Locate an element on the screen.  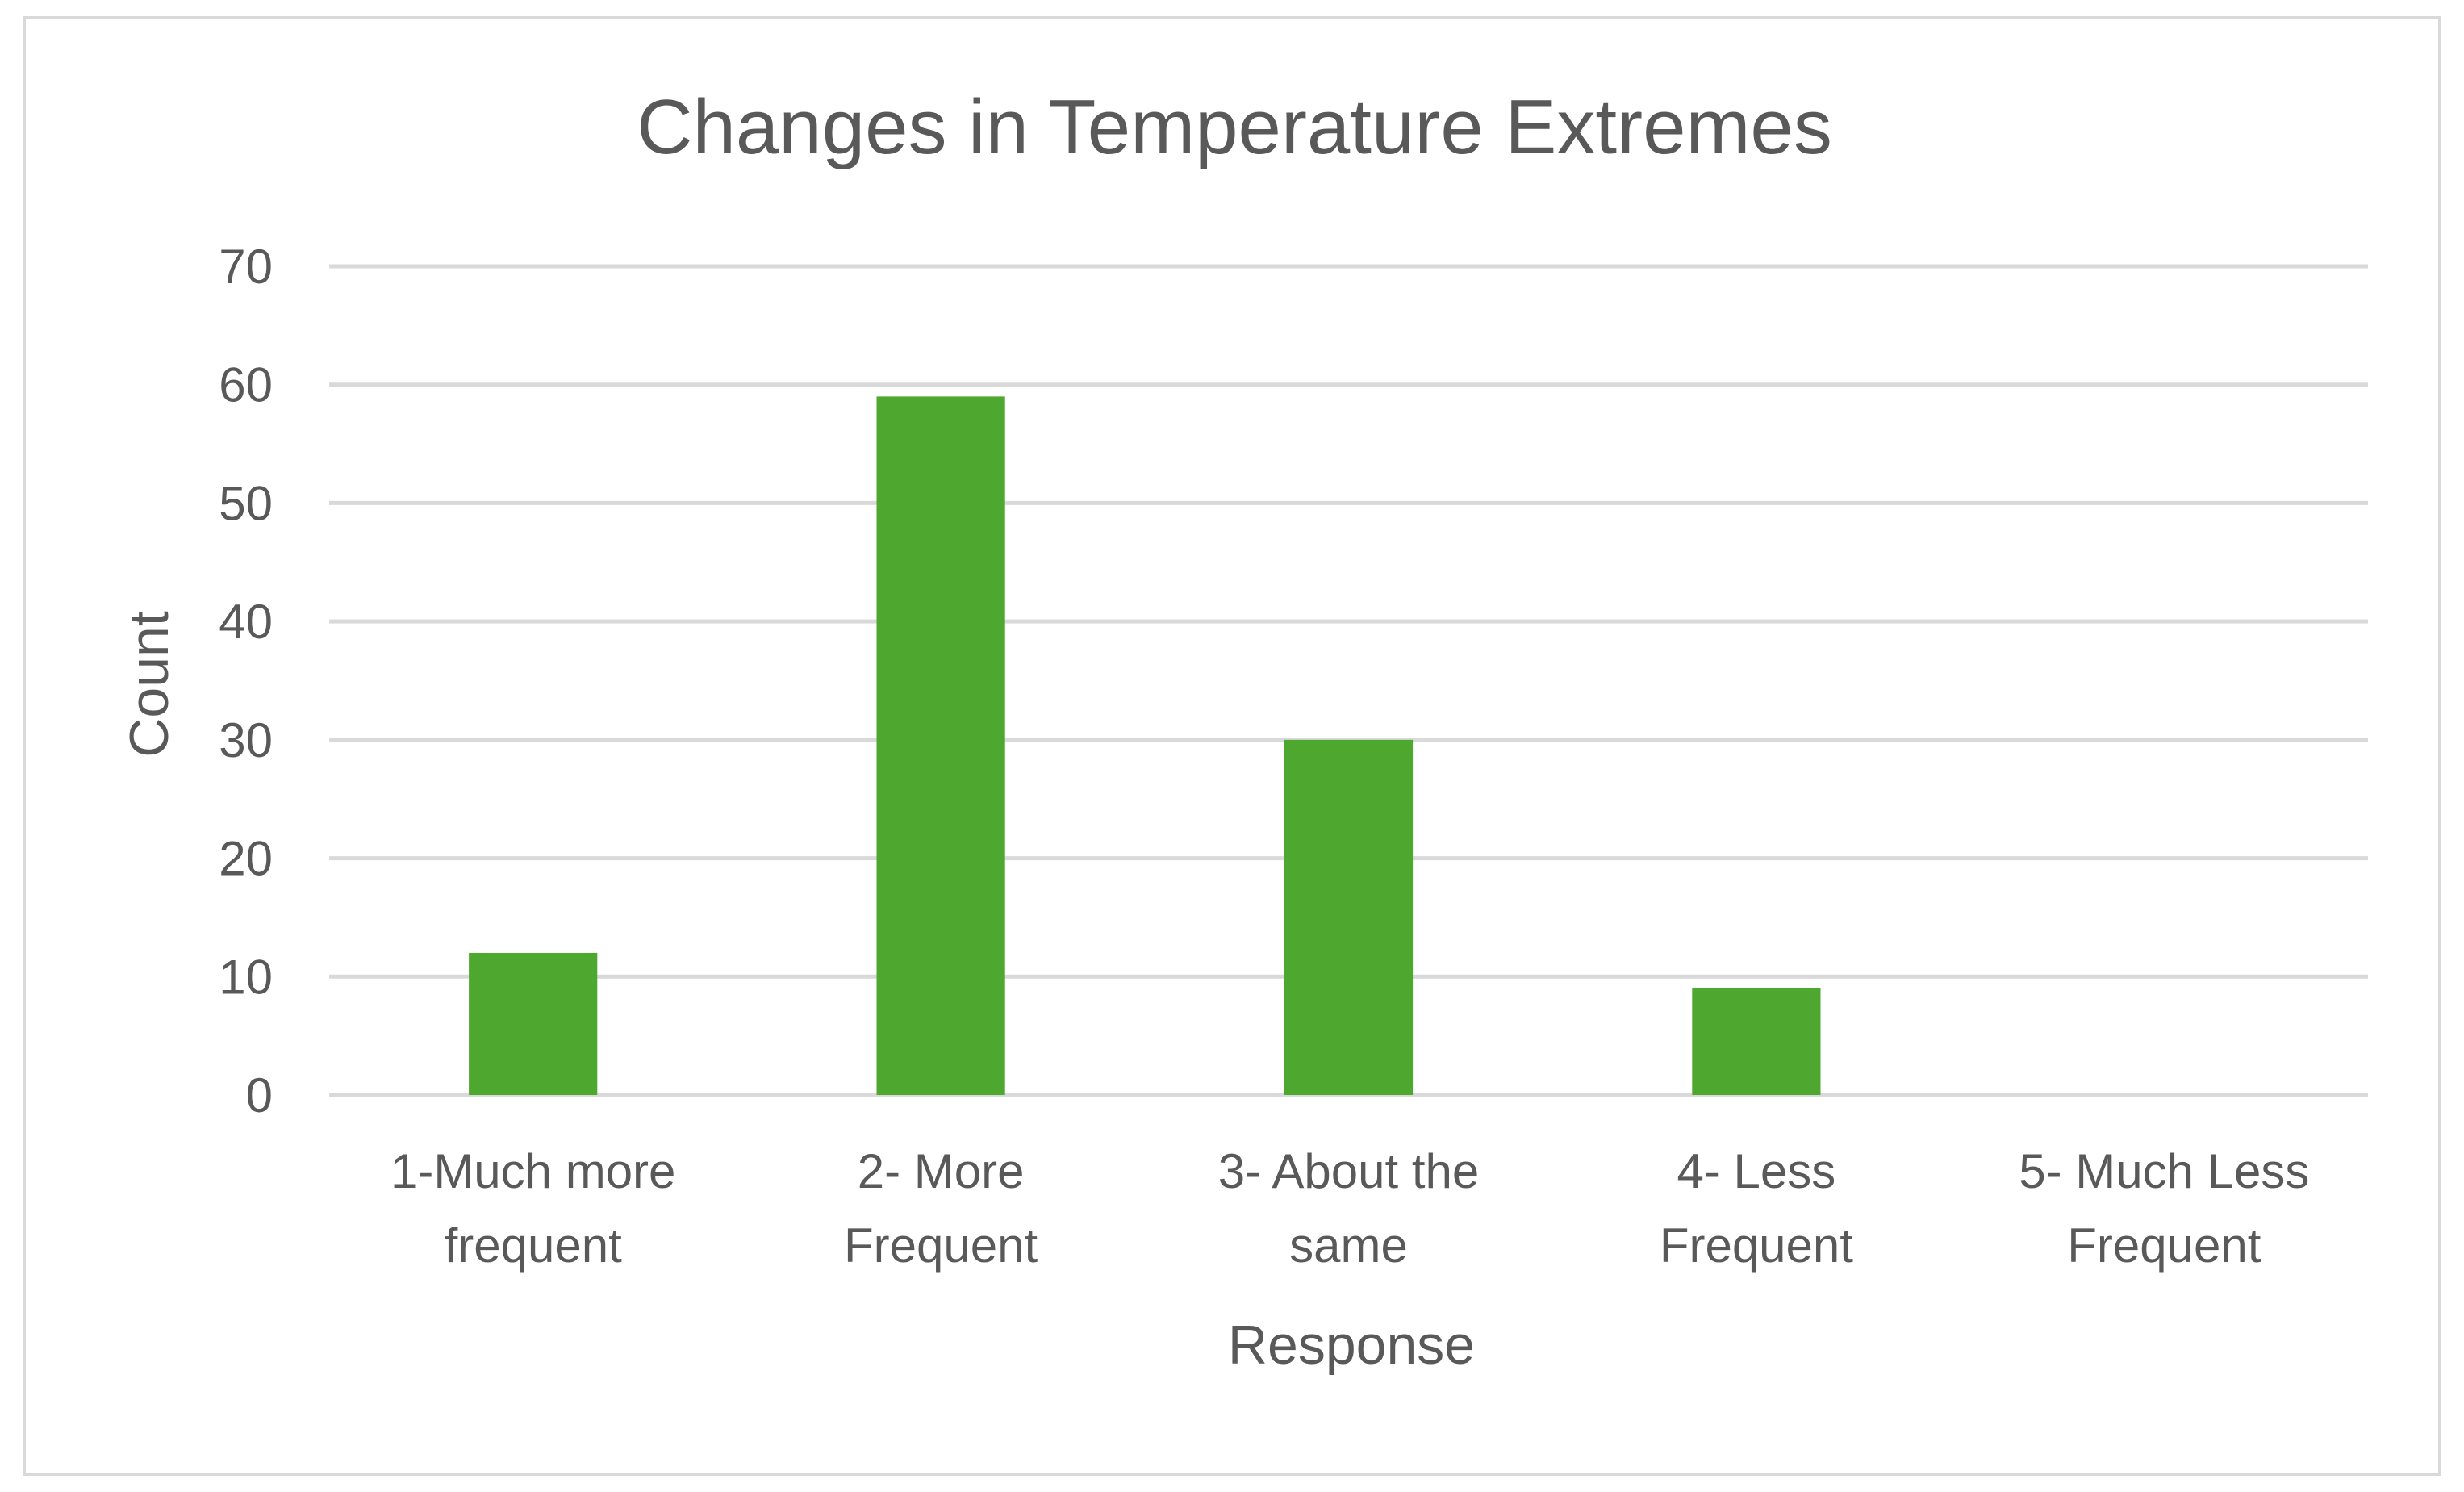
y-tick-label: 20 is located at coordinates (246, 859).